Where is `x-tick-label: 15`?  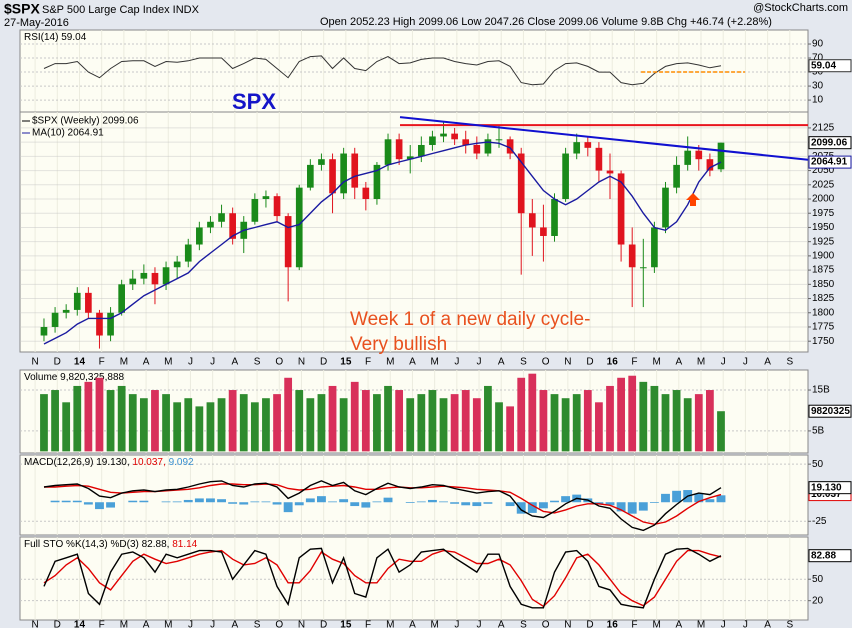 x-tick-label: 15 is located at coordinates (346, 624).